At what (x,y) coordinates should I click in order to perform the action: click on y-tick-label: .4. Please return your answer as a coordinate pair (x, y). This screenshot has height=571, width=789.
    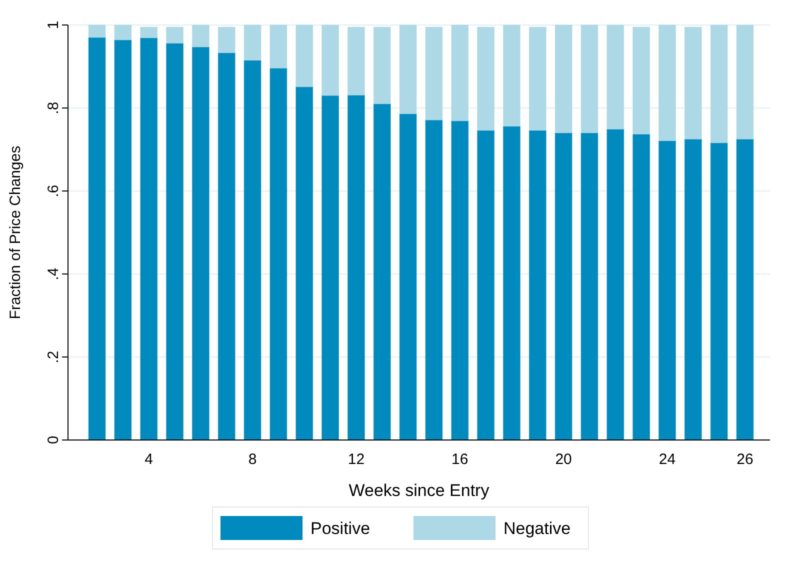
    Looking at the image, I should click on (53, 274).